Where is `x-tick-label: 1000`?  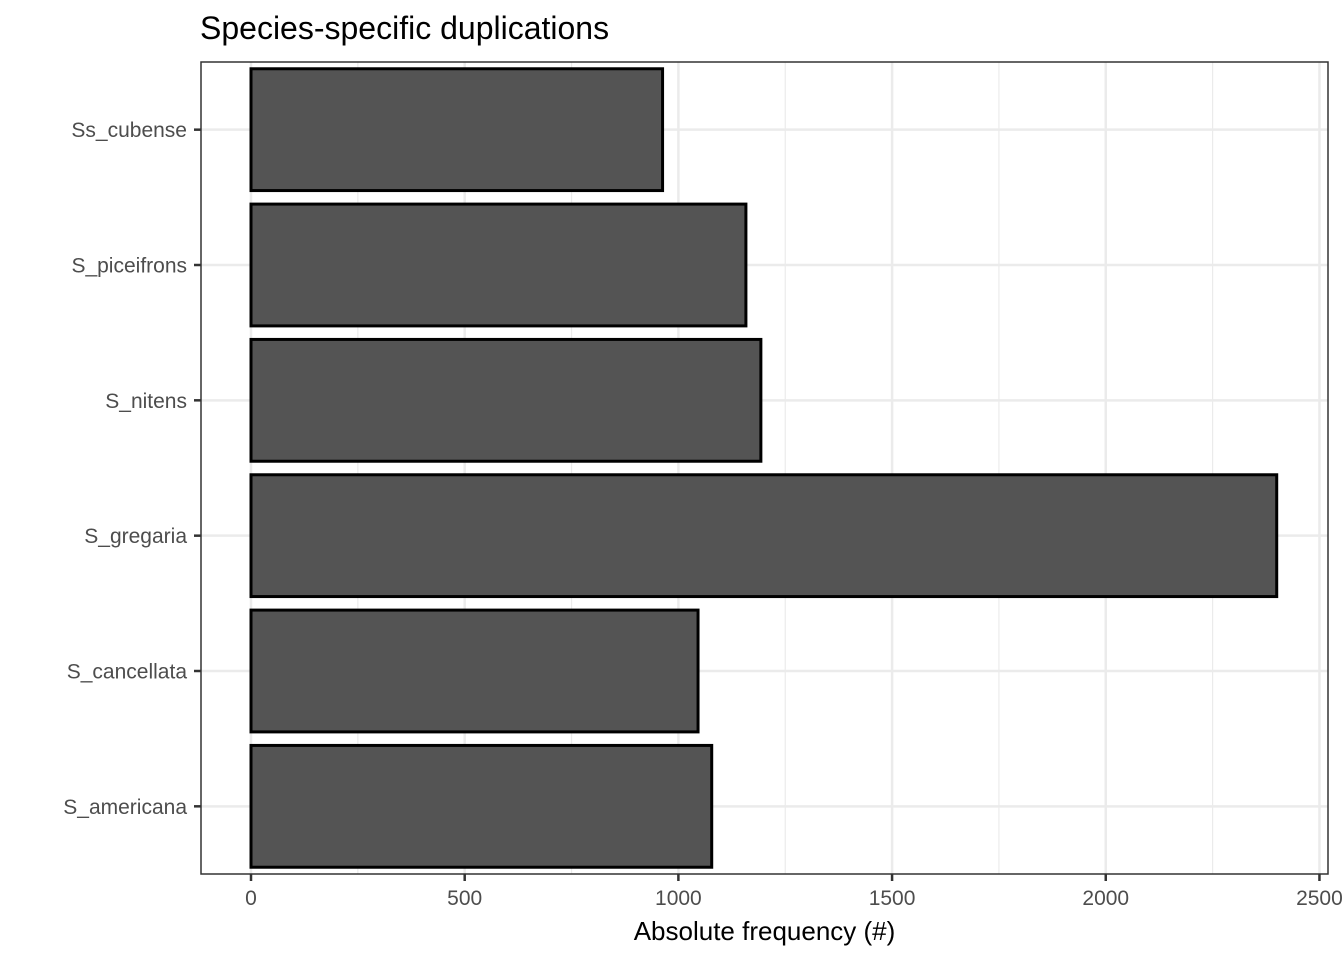
x-tick-label: 1000 is located at coordinates (678, 898).